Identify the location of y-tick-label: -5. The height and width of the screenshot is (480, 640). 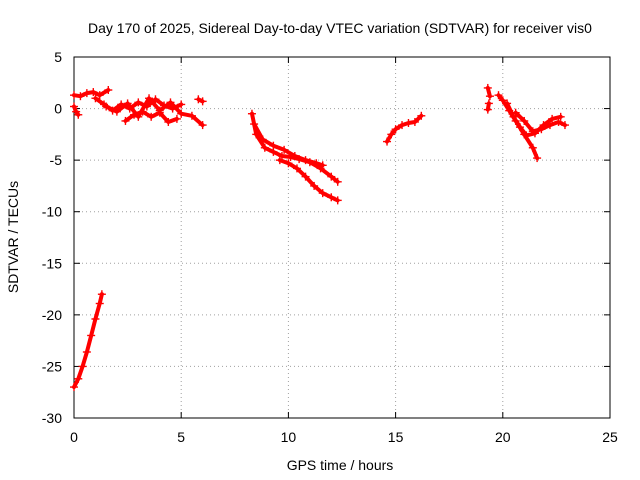
(56, 160).